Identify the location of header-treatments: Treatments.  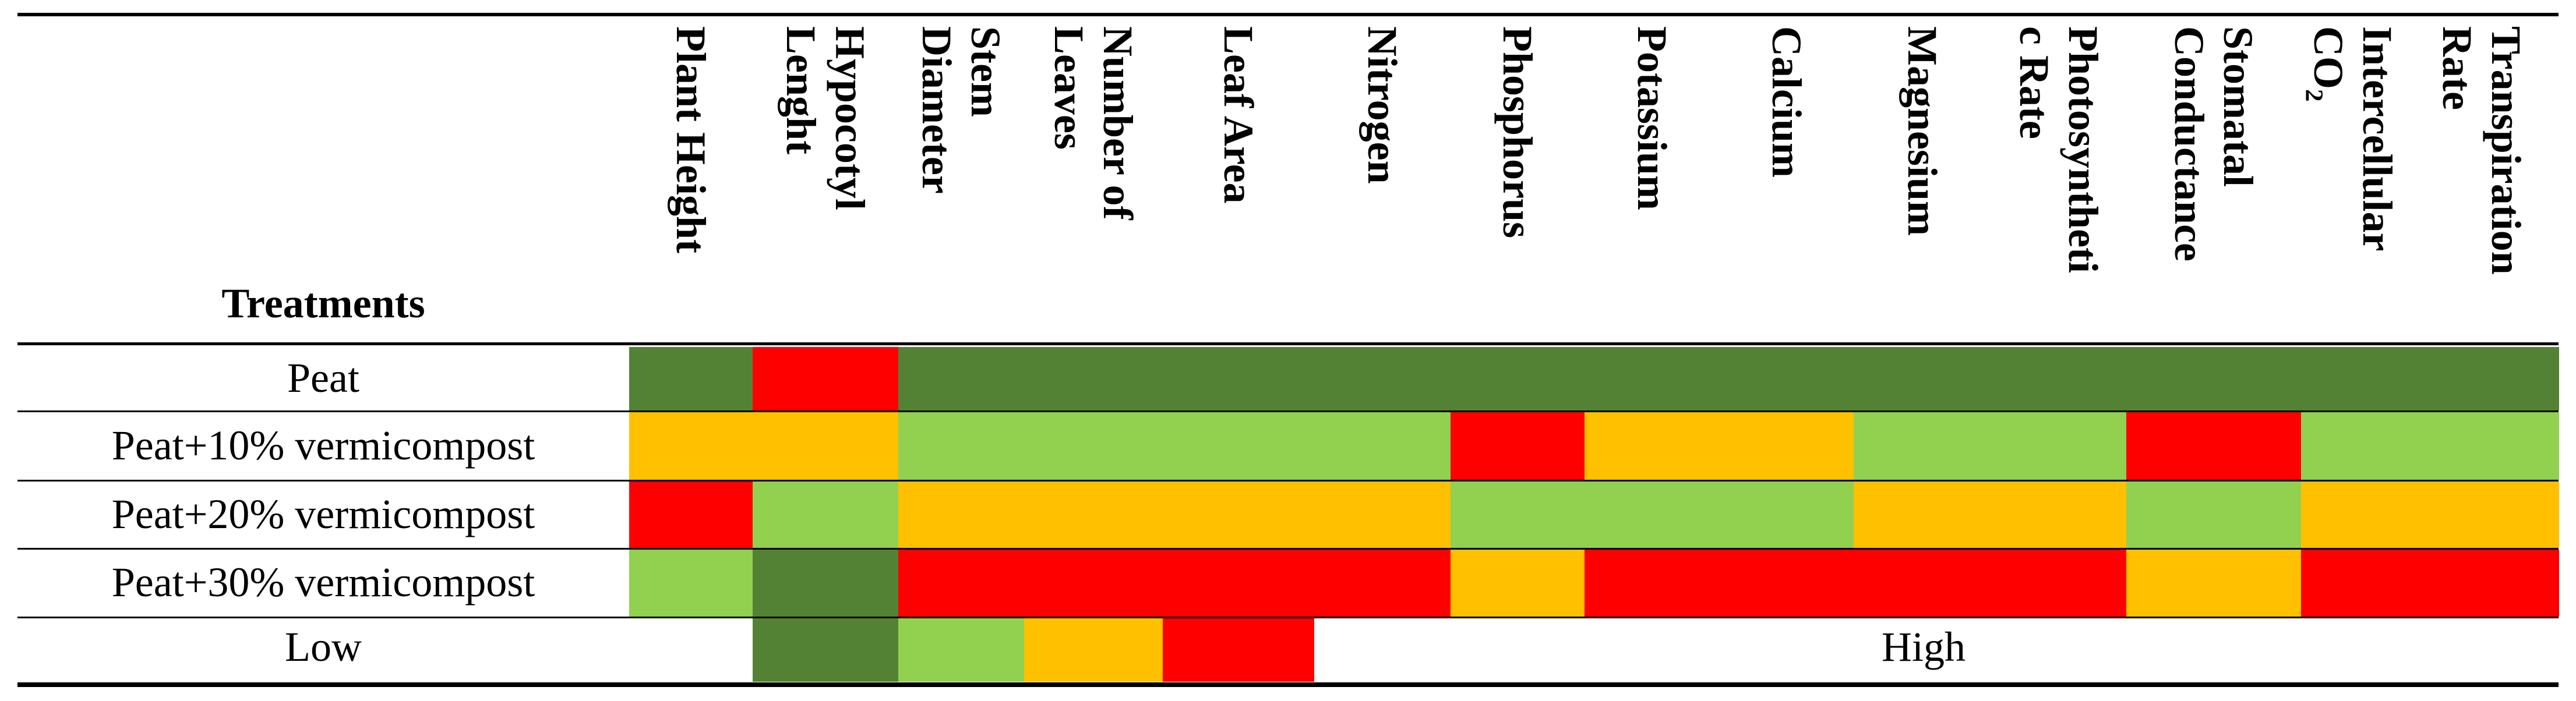
(323, 303).